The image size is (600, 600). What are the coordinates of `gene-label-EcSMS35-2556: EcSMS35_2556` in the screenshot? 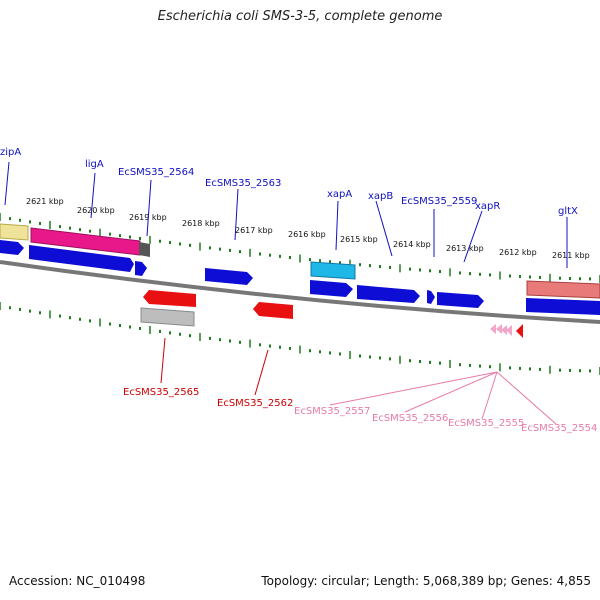 It's located at (410, 418).